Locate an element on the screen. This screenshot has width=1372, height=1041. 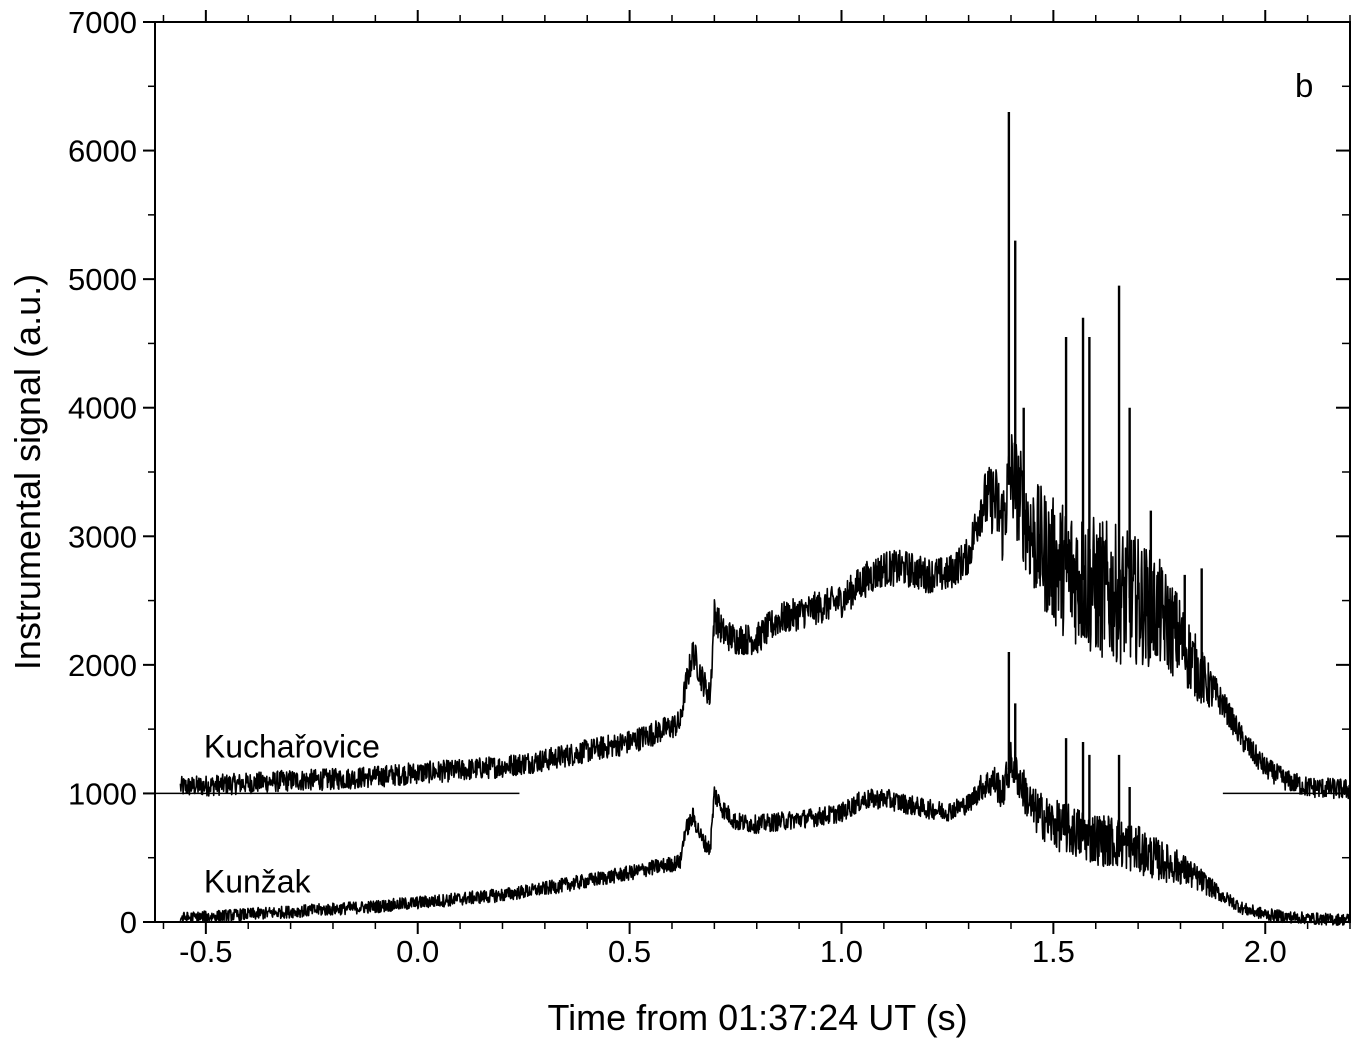
panel-label: b is located at coordinates (1304, 85).